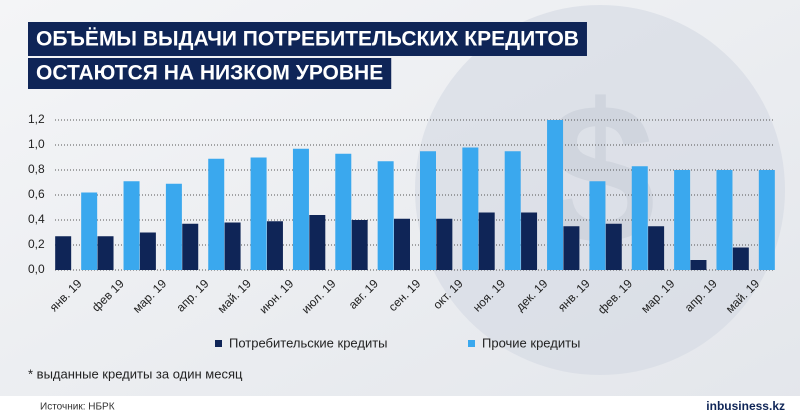  What do you see at coordinates (36, 269) in the screenshot?
I see `y-tick-label: 0,0` at bounding box center [36, 269].